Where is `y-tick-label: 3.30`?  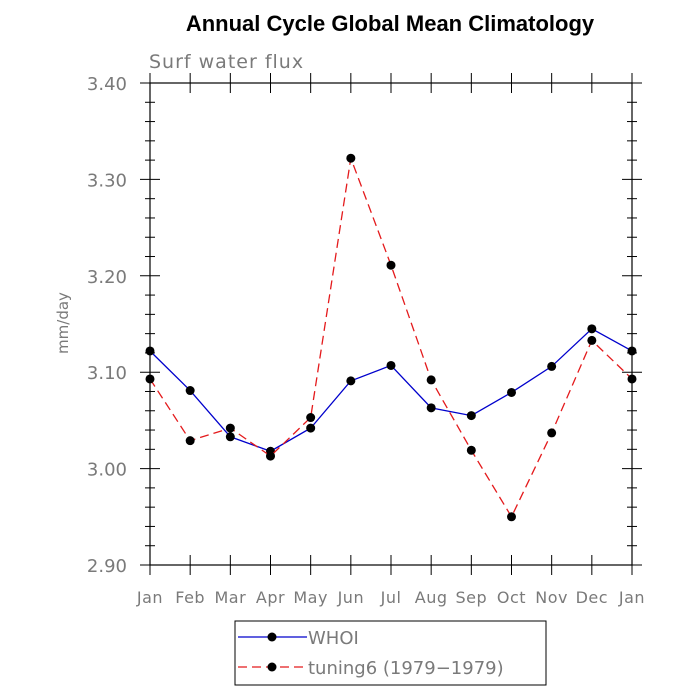
y-tick-label: 3.30 is located at coordinates (107, 180).